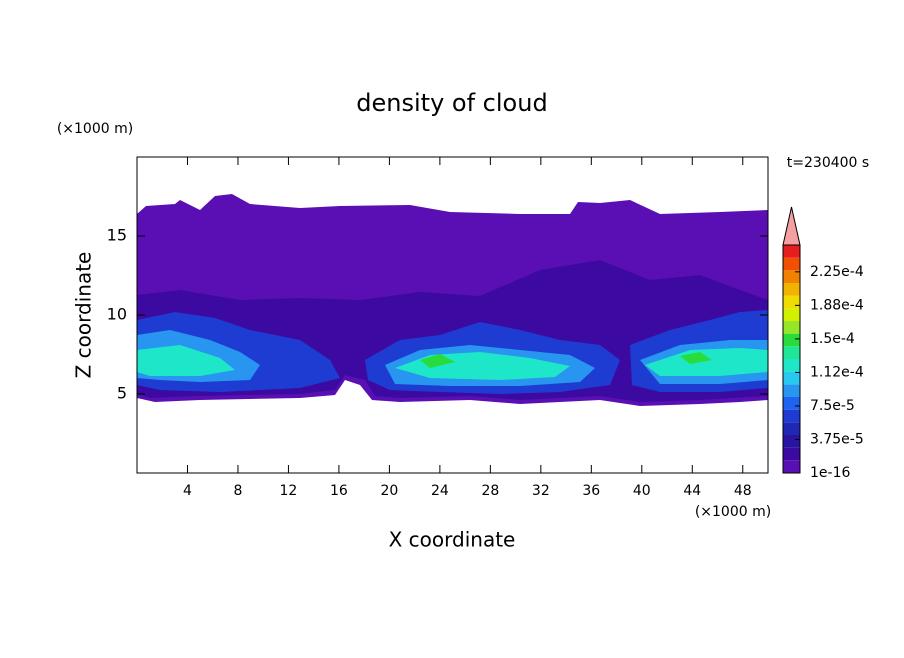  Describe the element at coordinates (828, 163) in the screenshot. I see `annotation: t=230400 s` at that location.